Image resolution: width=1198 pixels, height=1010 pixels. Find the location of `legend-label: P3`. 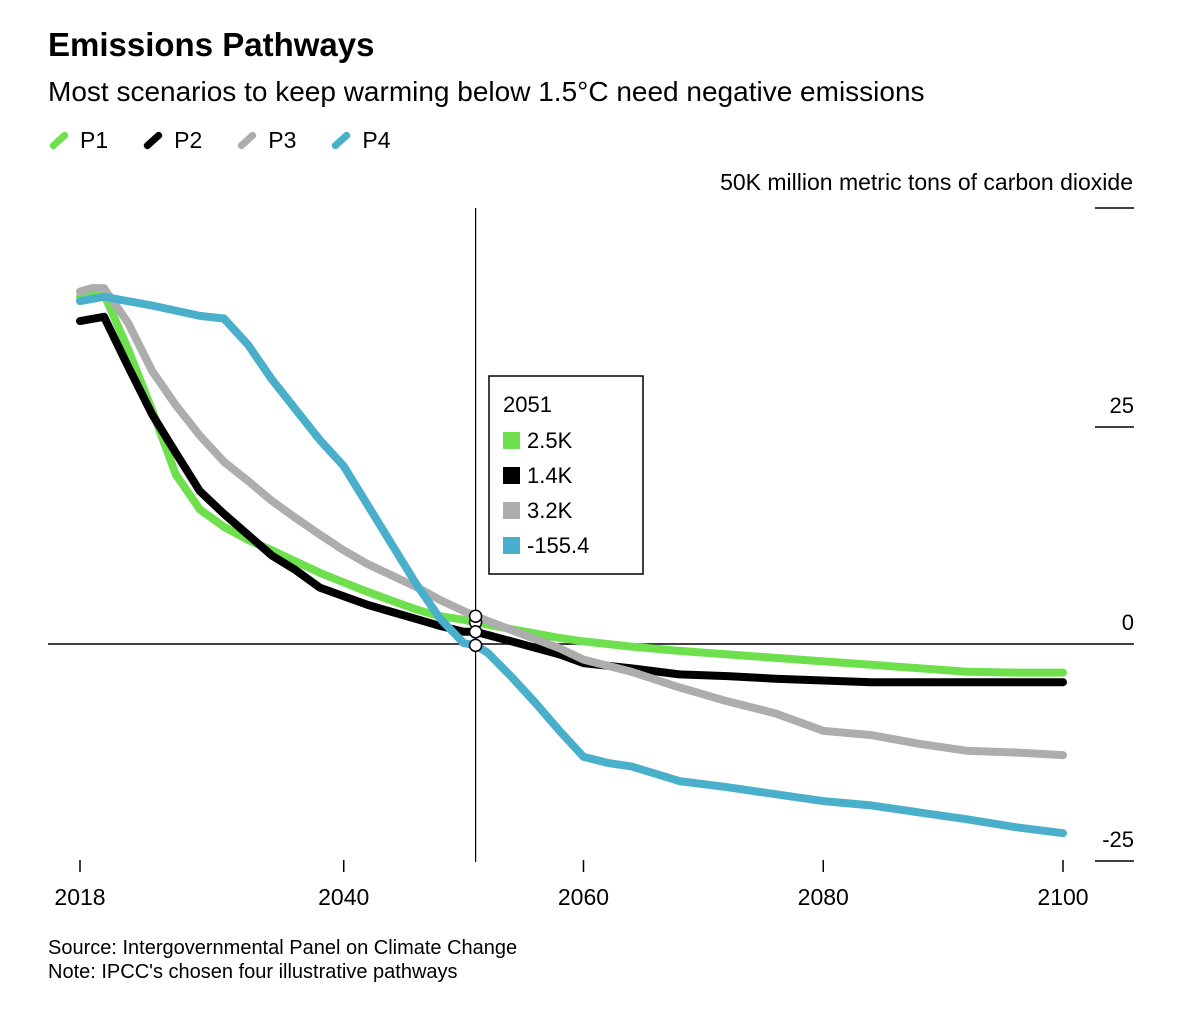

legend-label: P3 is located at coordinates (282, 139).